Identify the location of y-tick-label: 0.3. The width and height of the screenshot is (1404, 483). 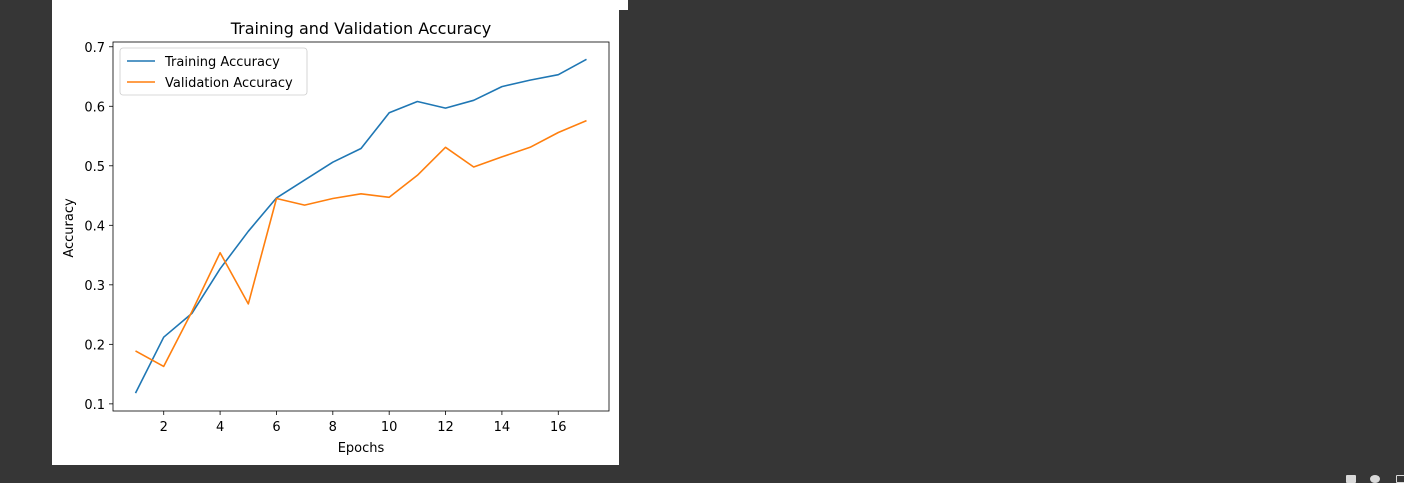
(94, 286).